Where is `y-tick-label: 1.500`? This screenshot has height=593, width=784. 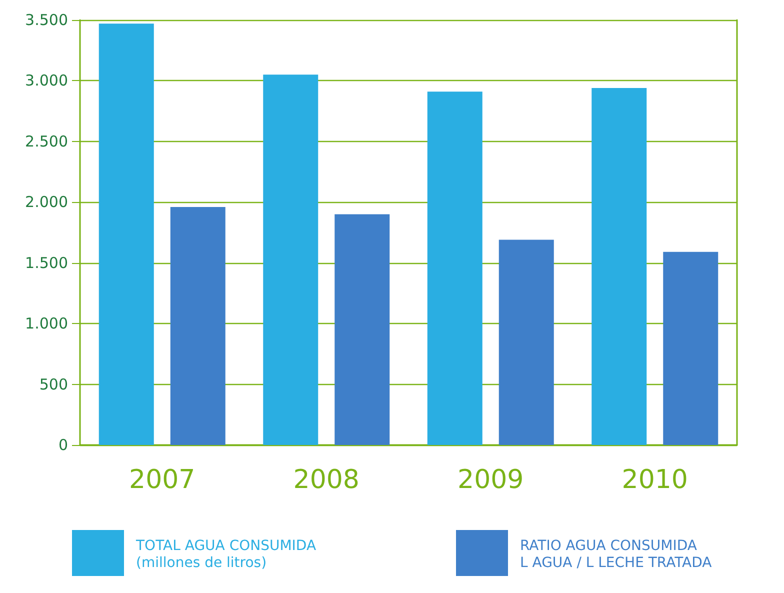
y-tick-label: 1.500 is located at coordinates (46, 263).